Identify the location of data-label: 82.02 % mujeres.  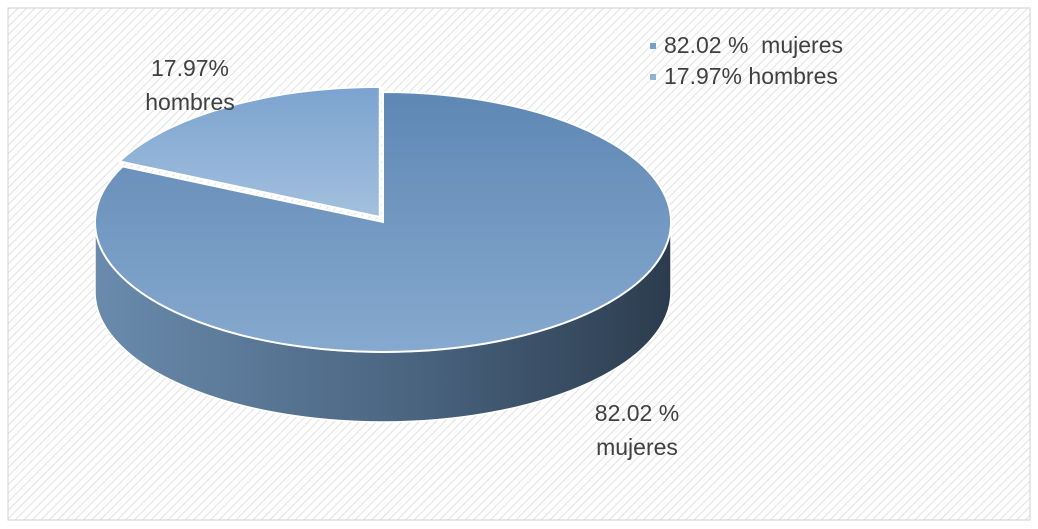
(637, 430).